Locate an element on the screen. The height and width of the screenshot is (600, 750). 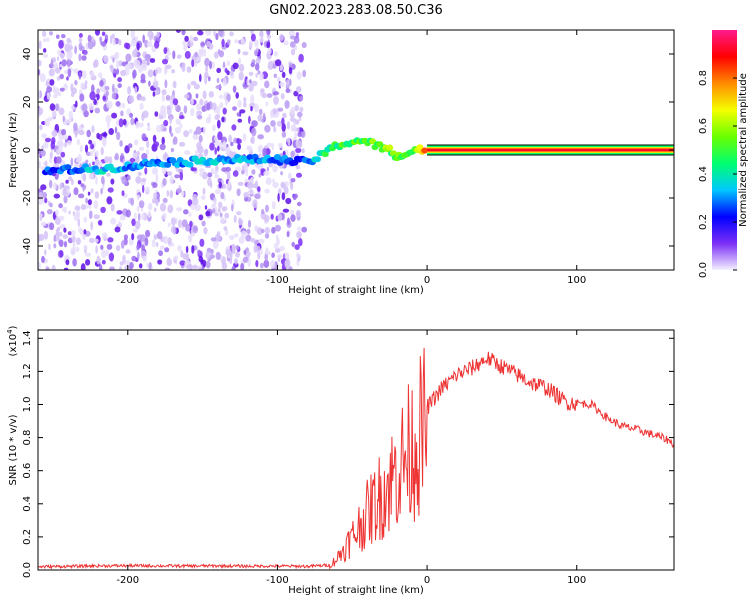
colorbar-tick-label: 0.2 is located at coordinates (703, 222).